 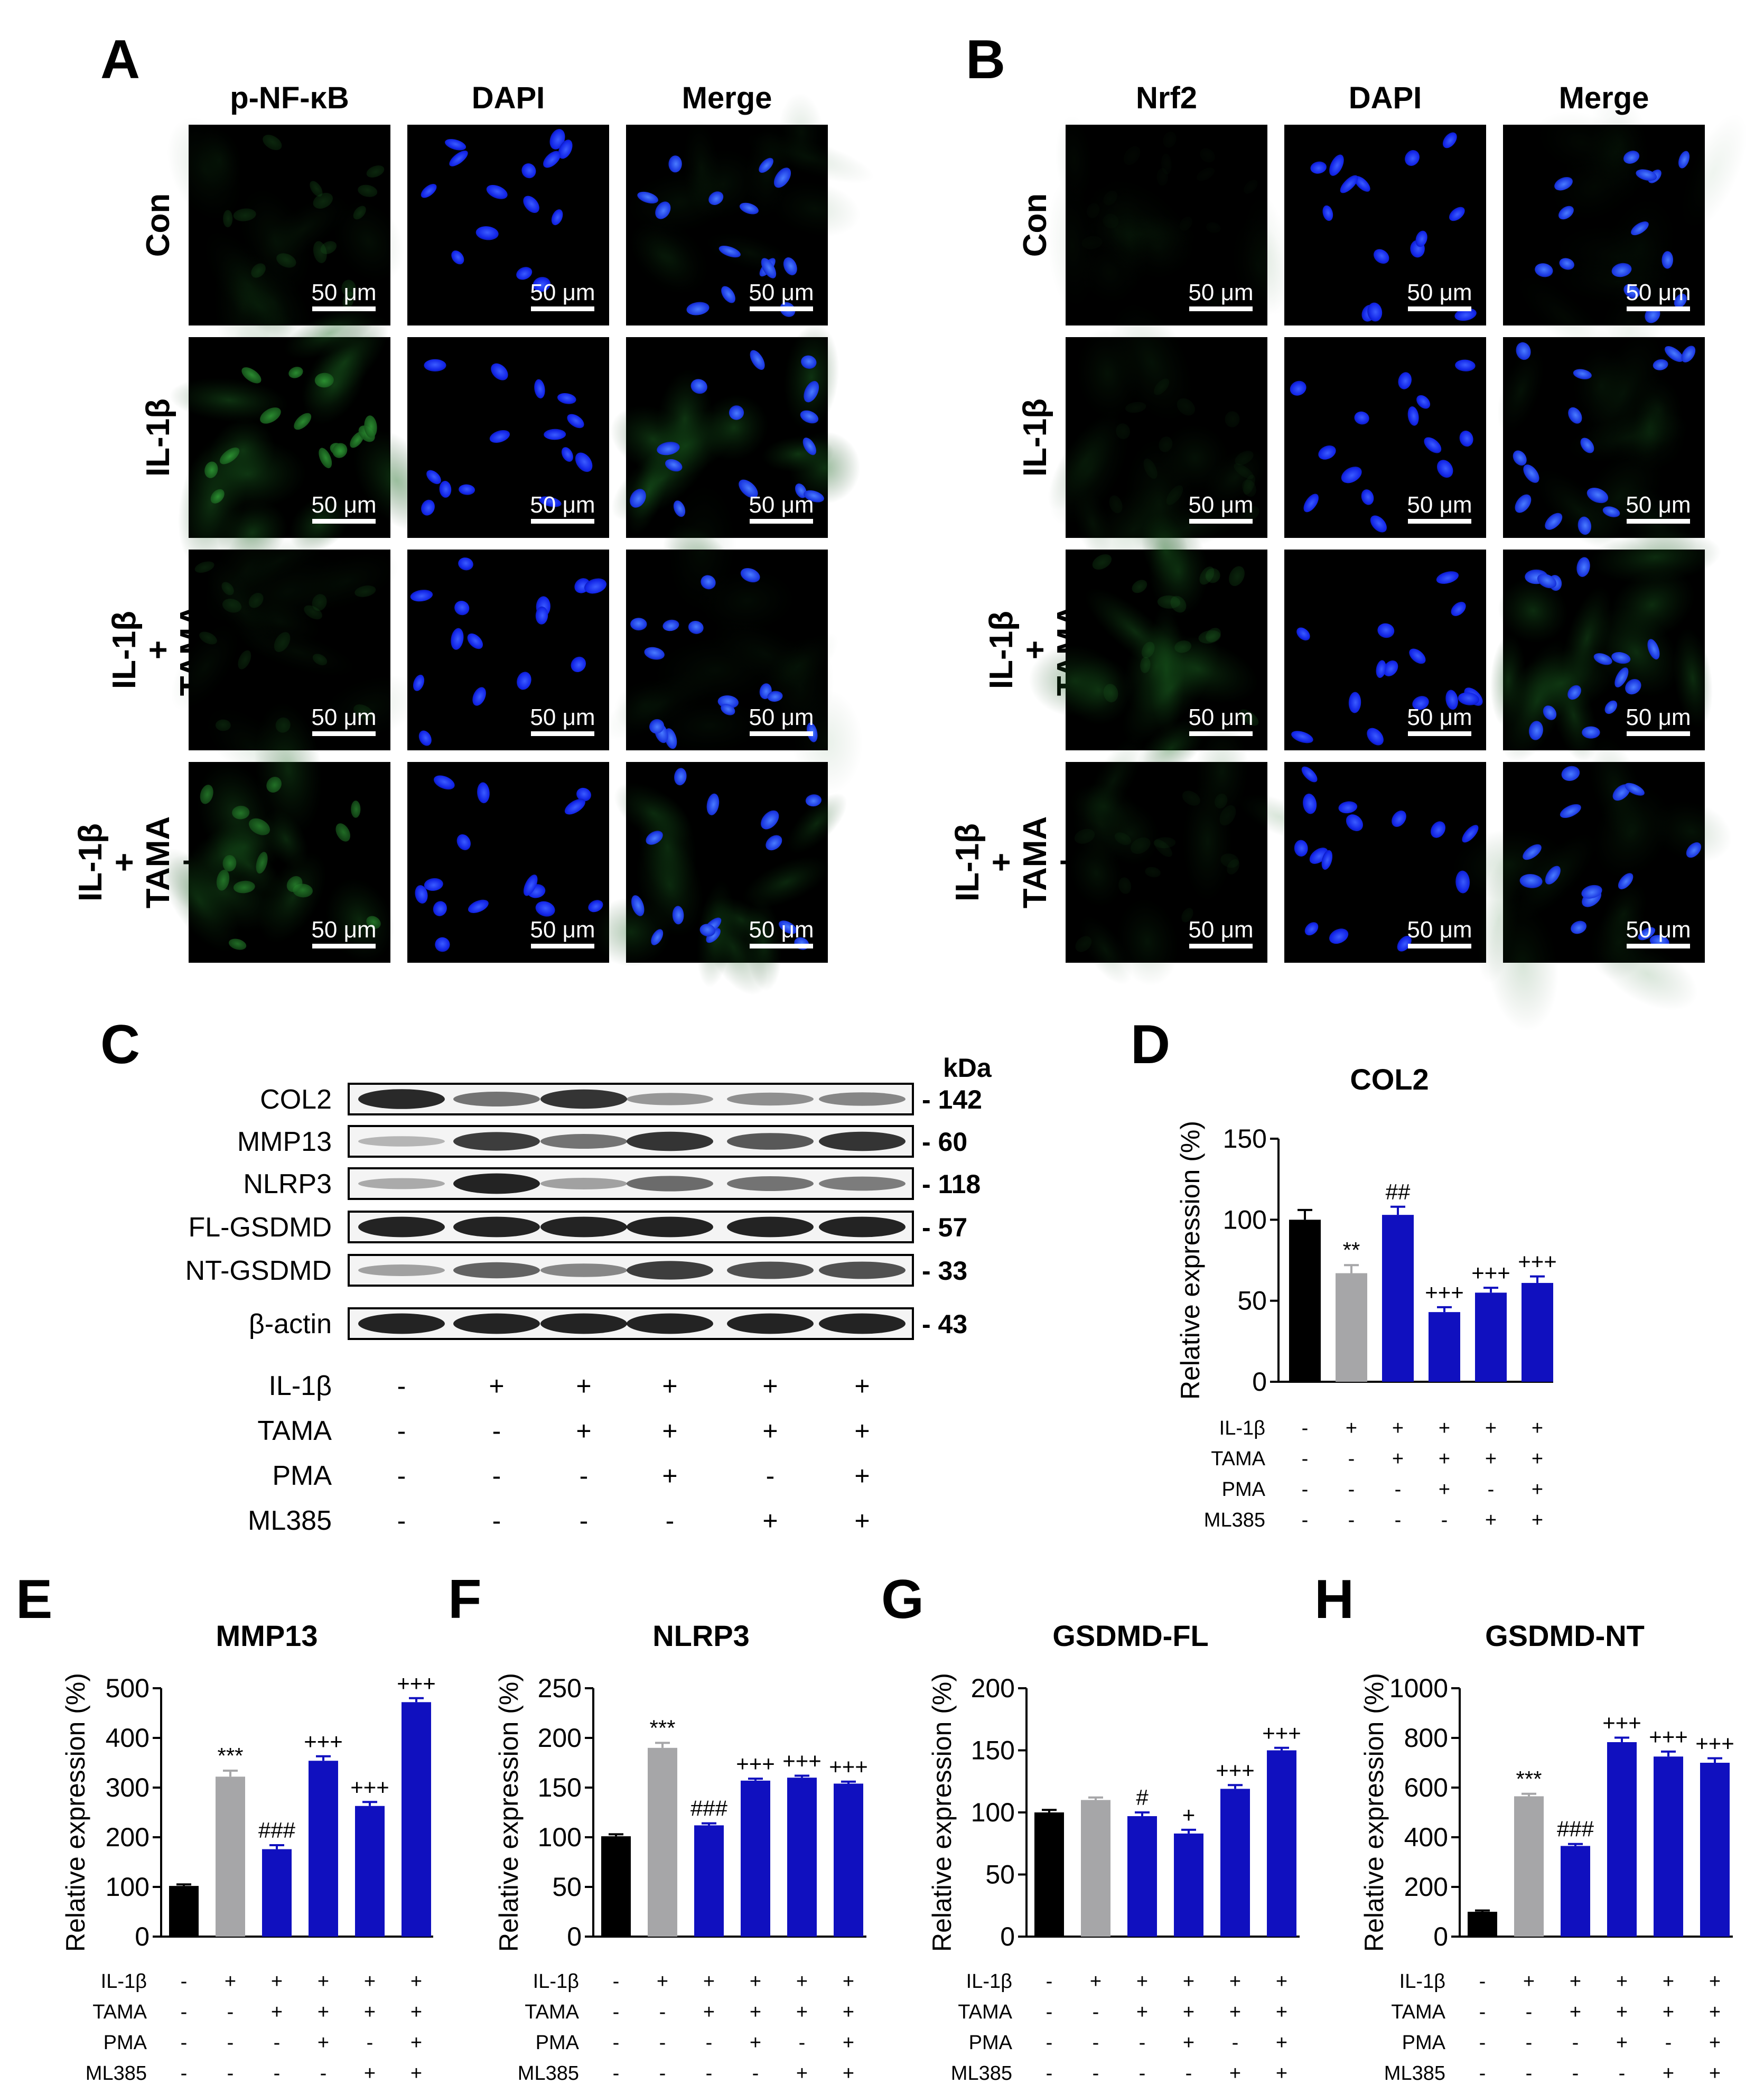 What do you see at coordinates (1189, 1815) in the screenshot?
I see `significance-label: +` at bounding box center [1189, 1815].